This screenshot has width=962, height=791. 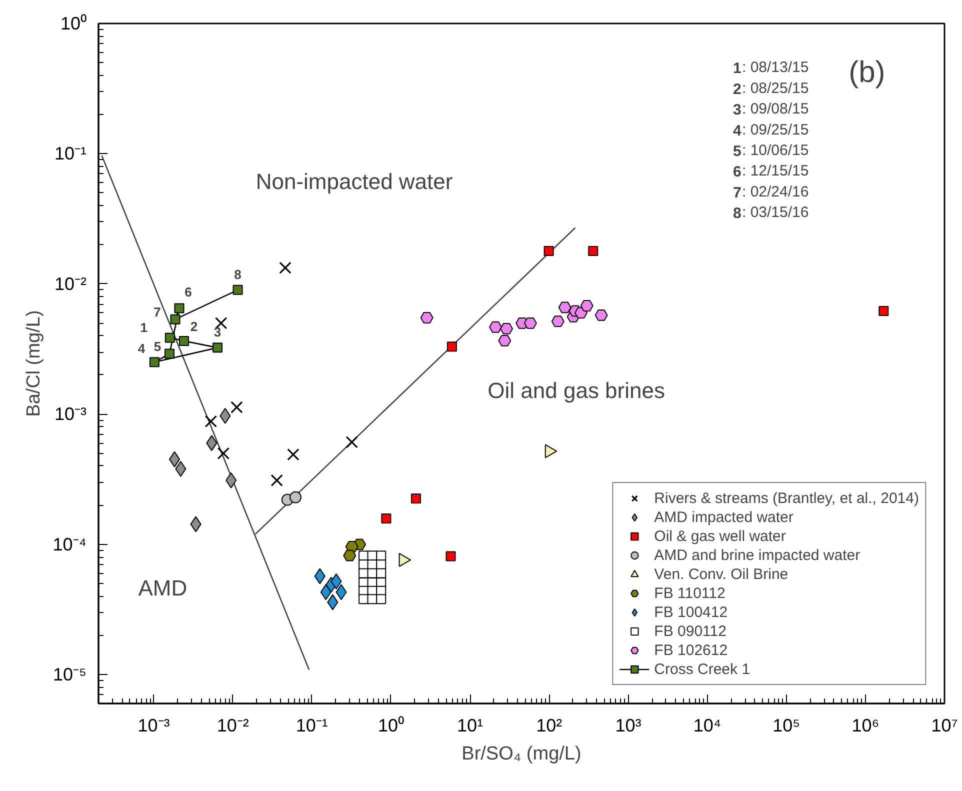 What do you see at coordinates (34, 363) in the screenshot?
I see `y-axis-title: Ba/Cl (mg/L)` at bounding box center [34, 363].